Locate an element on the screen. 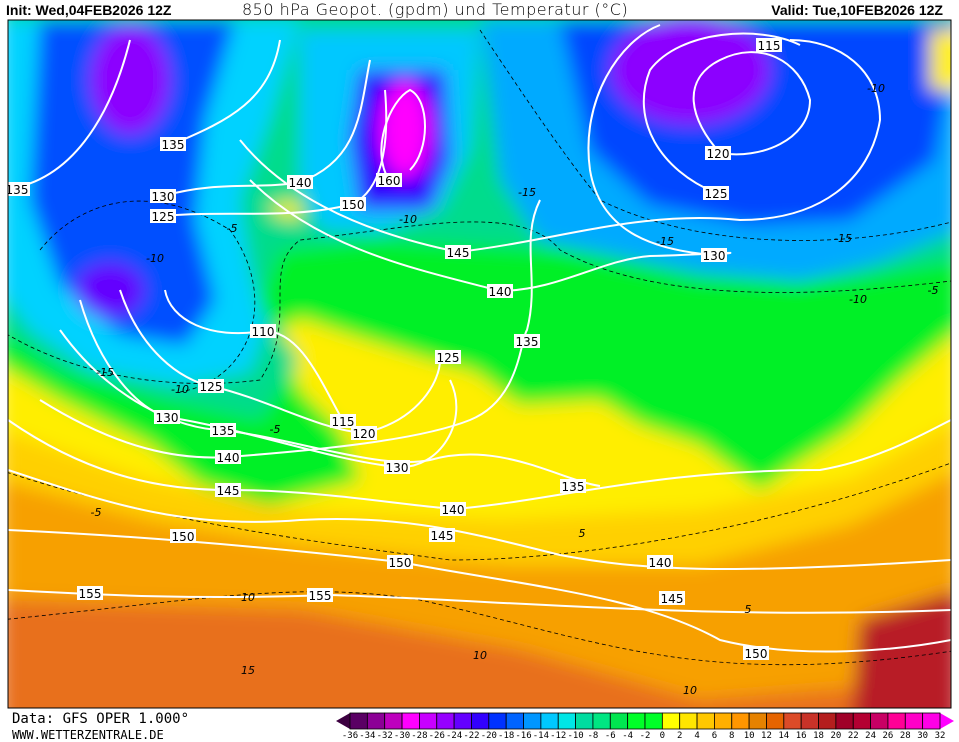 The width and height of the screenshot is (959, 742). data-source: Data: GFS OPER 1.000° is located at coordinates (101, 719).